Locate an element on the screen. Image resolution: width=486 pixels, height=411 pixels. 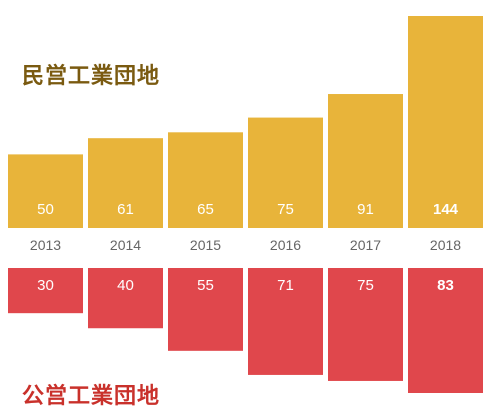
bar-bottom-2013 is located at coordinates (45, 291).